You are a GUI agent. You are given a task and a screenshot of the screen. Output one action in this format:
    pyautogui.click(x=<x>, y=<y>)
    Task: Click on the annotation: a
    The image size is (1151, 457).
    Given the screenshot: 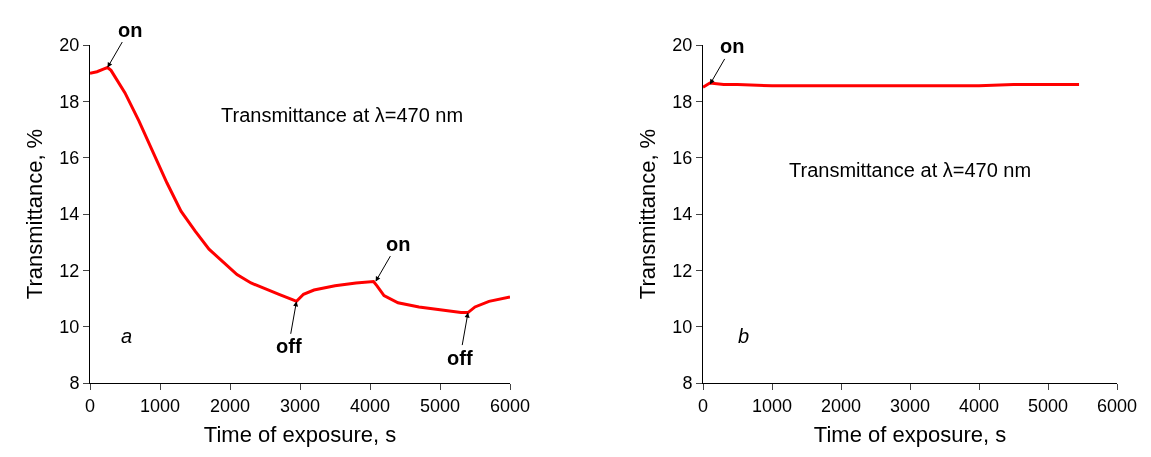 What is the action you would take?
    pyautogui.click(x=127, y=336)
    